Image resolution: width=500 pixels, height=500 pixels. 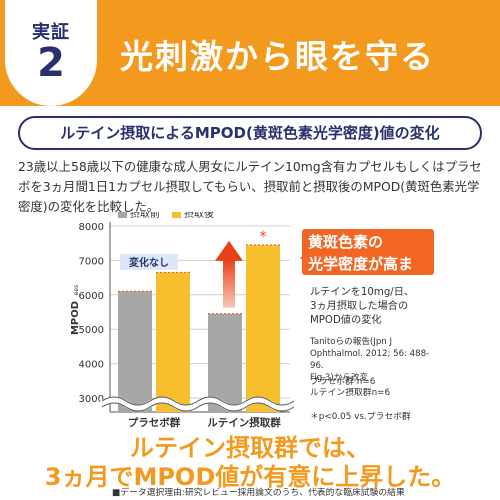 What do you see at coordinates (176, 215) in the screenshot?
I see `legend-swatch-after` at bounding box center [176, 215].